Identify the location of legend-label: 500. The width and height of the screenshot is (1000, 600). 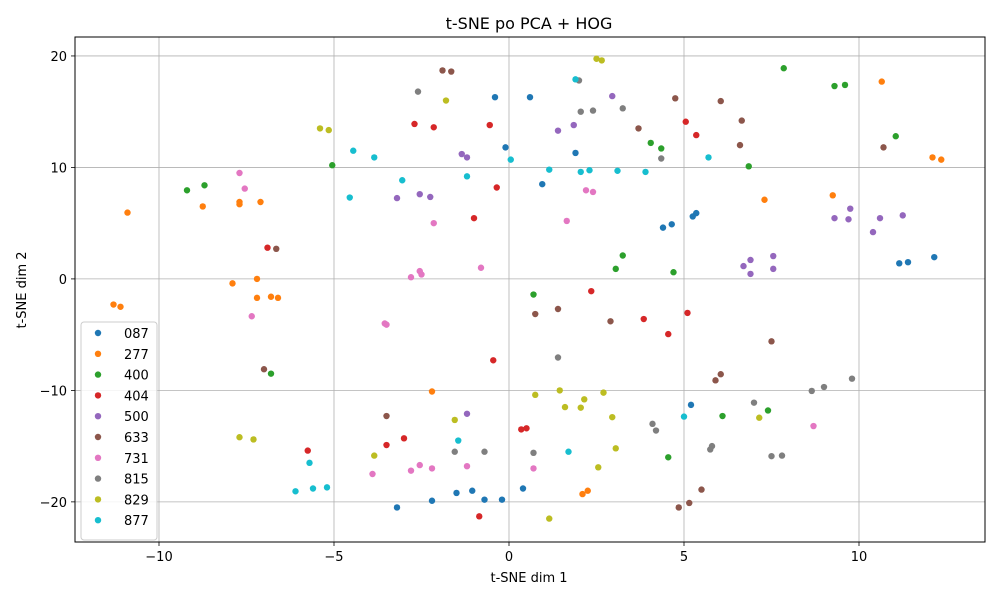
(136, 417).